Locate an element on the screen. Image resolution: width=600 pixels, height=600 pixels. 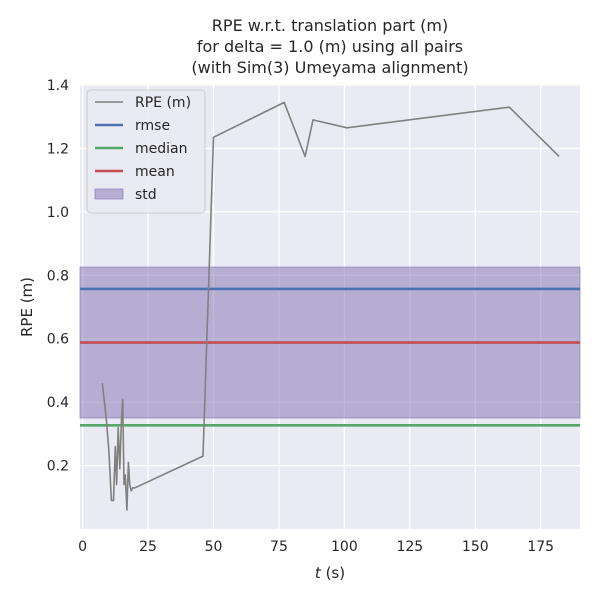
y-tick-label-2: 0.6 is located at coordinates (58, 340).